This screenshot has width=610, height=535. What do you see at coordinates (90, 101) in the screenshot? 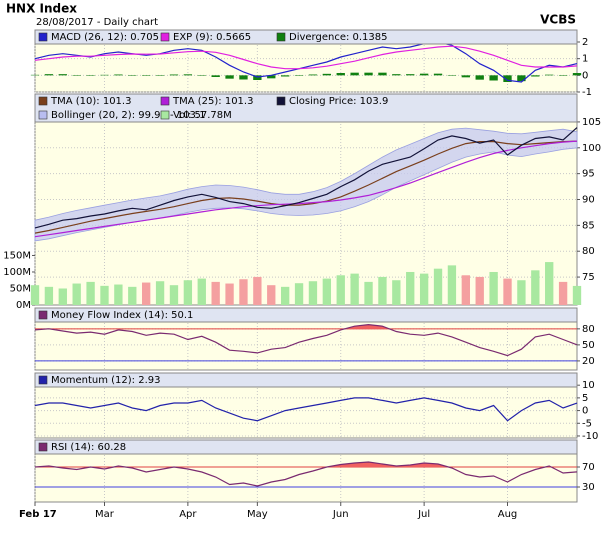
I see `legend-label: TMA (10): 101.3` at bounding box center [90, 101].